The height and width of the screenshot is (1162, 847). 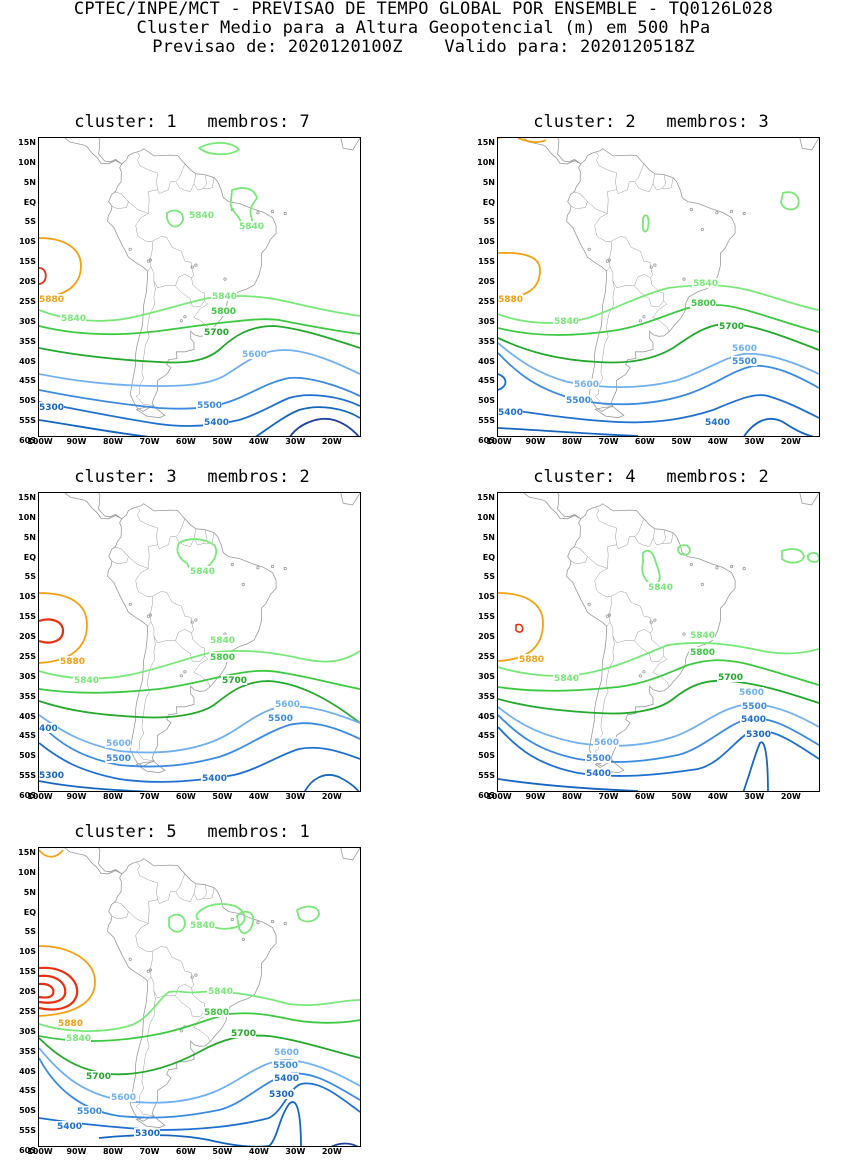 I want to click on contour-label: 5880, so click(x=510, y=300).